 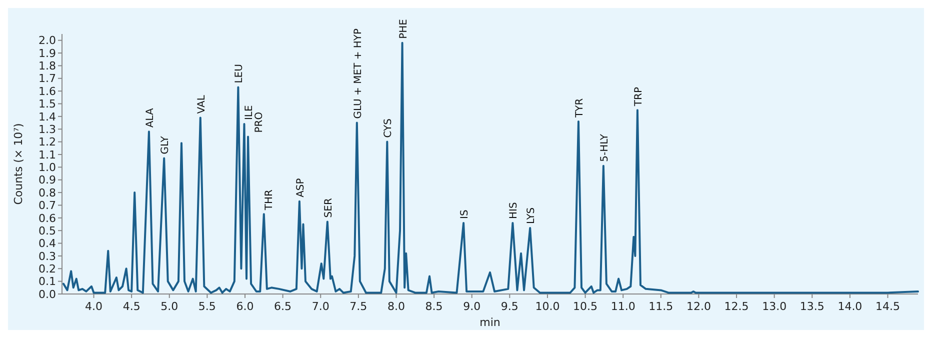 What do you see at coordinates (47, 180) in the screenshot?
I see `y-tick-label: 0.9` at bounding box center [47, 180].